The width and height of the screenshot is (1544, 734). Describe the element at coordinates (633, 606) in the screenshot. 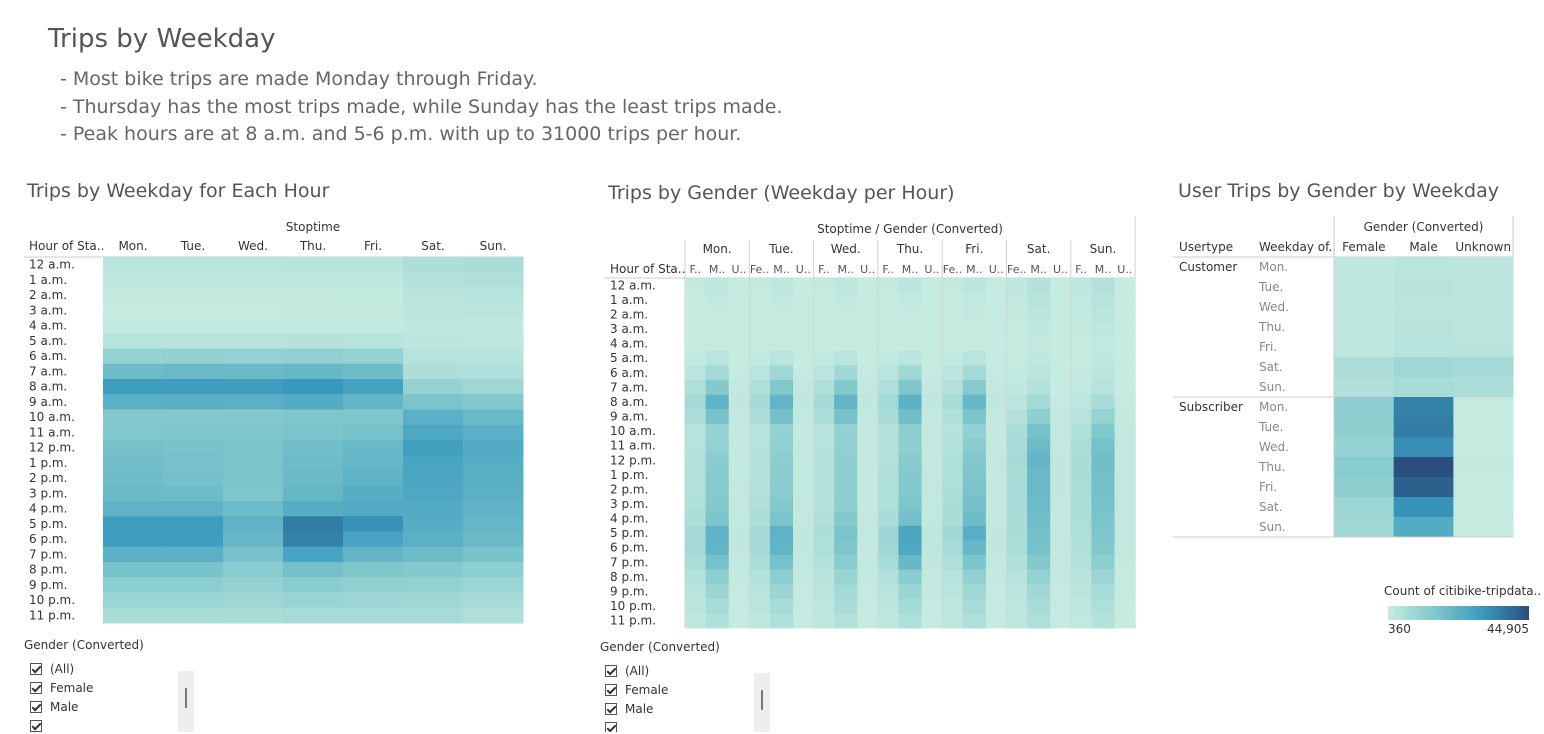

I see `row-label: 10 p.m.` at that location.